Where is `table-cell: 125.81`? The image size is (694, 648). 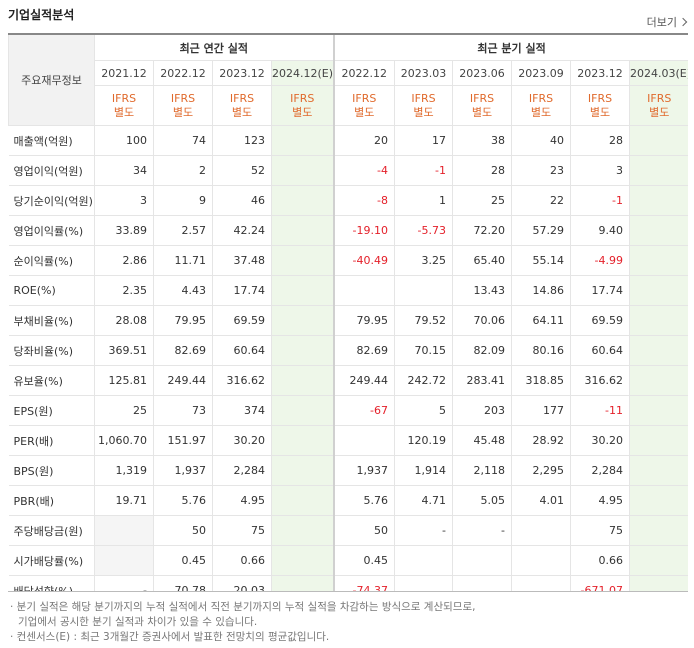
table-cell: 125.81 is located at coordinates (124, 380).